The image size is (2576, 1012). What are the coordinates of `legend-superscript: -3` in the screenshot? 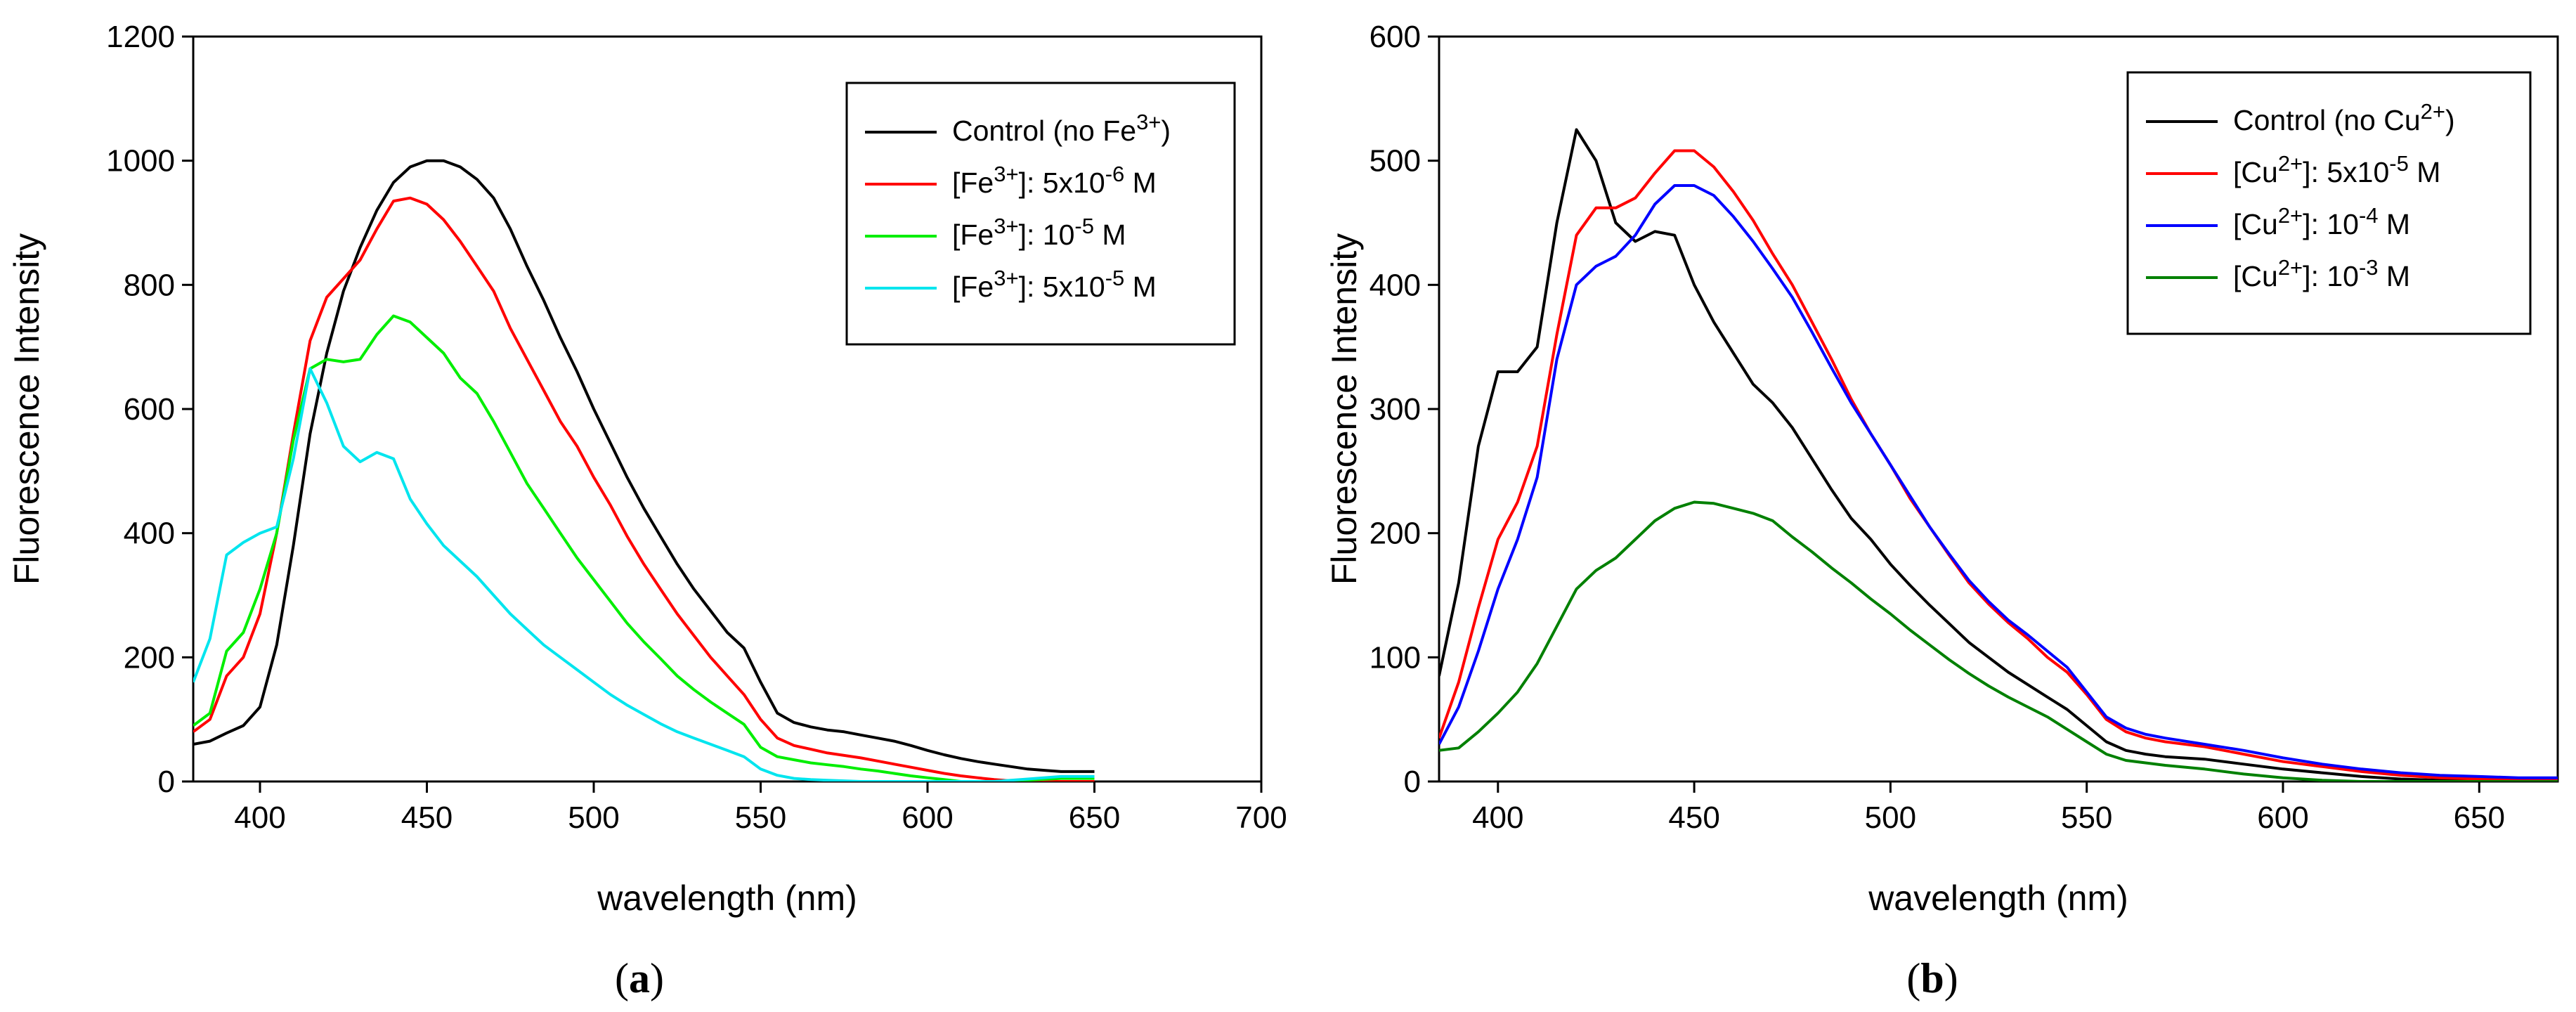 It's located at (2369, 267).